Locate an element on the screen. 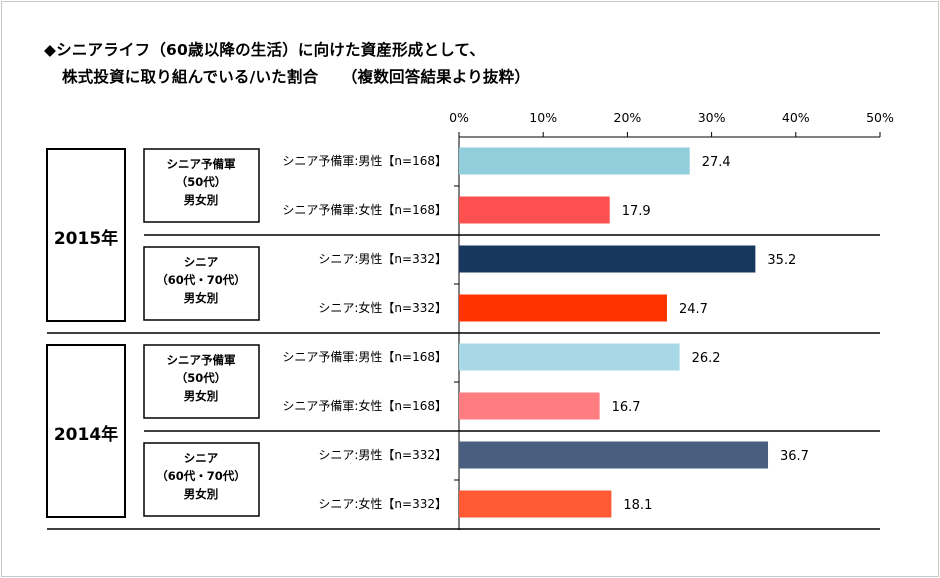  data-label: 16.7 is located at coordinates (626, 407).